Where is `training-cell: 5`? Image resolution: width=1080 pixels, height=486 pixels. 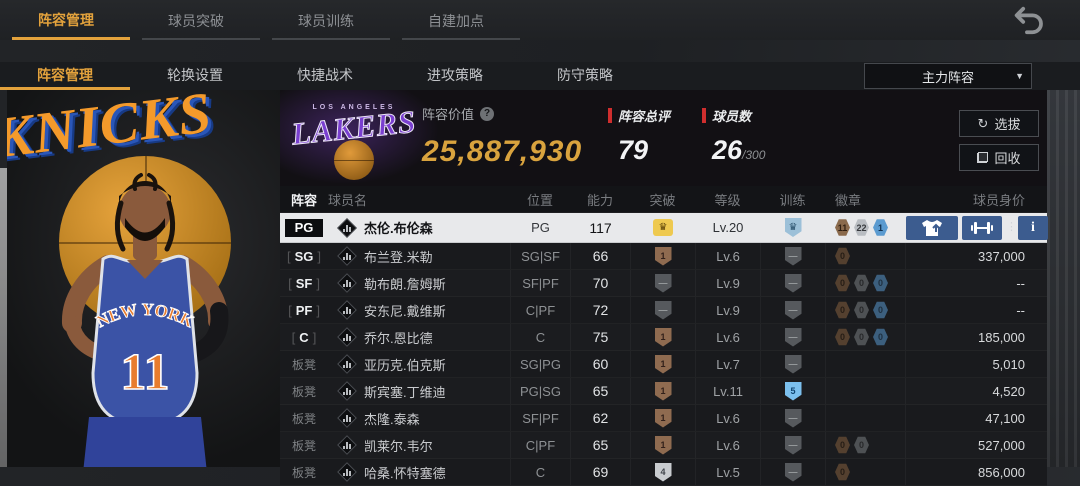
training-cell: 5 is located at coordinates (792, 391).